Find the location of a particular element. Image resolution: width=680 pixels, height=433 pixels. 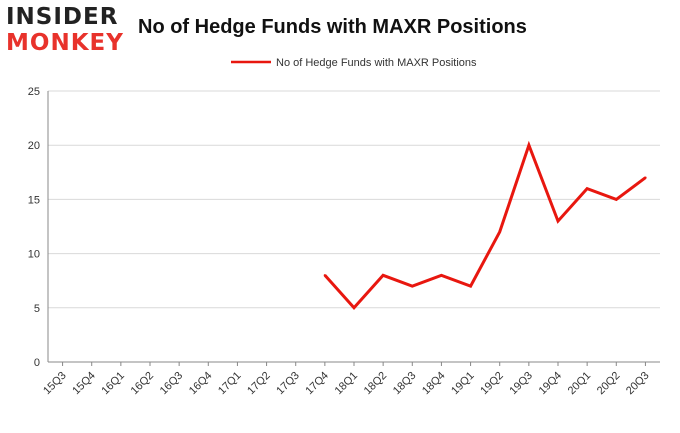

x-tick-label: 17Q1 is located at coordinates (230, 384).